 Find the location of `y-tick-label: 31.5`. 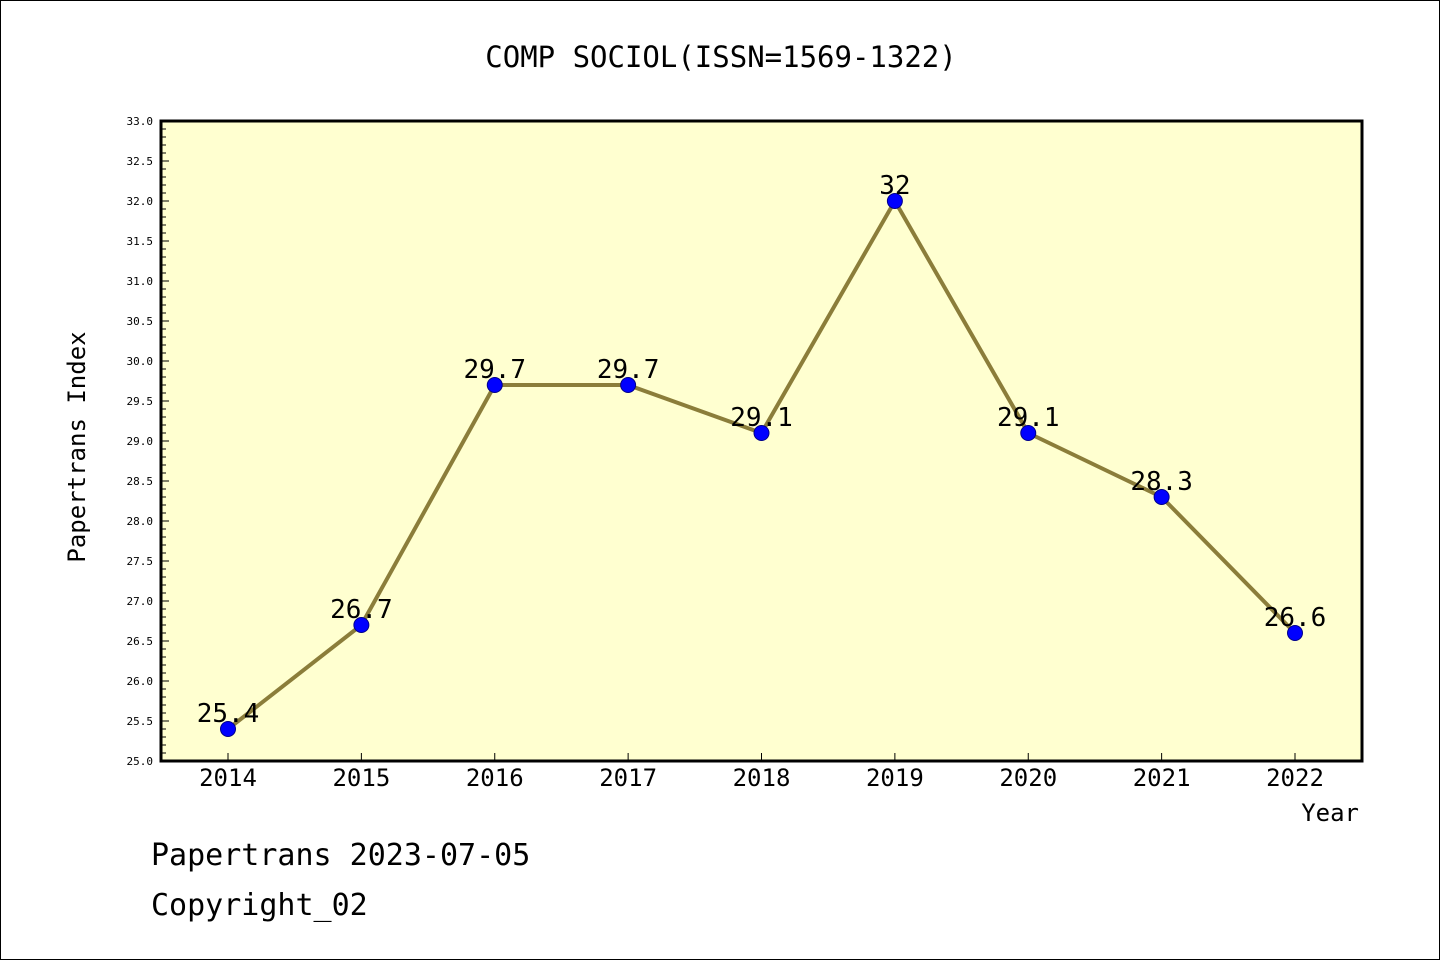

y-tick-label: 31.5 is located at coordinates (140, 241).